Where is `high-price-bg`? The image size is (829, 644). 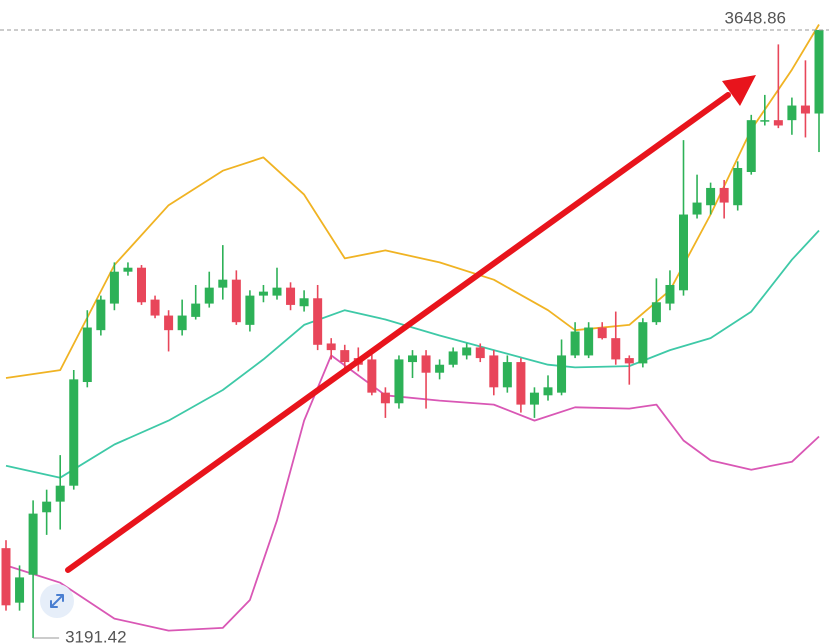 high-price-bg is located at coordinates (746, 17).